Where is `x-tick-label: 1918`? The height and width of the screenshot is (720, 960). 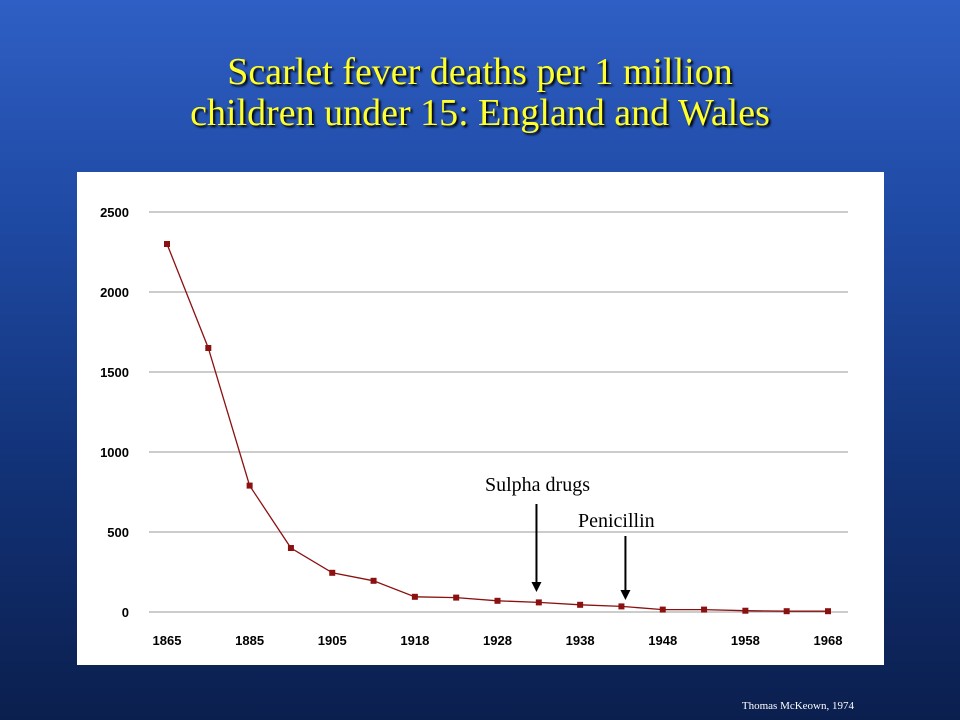
x-tick-label: 1918 is located at coordinates (414, 640).